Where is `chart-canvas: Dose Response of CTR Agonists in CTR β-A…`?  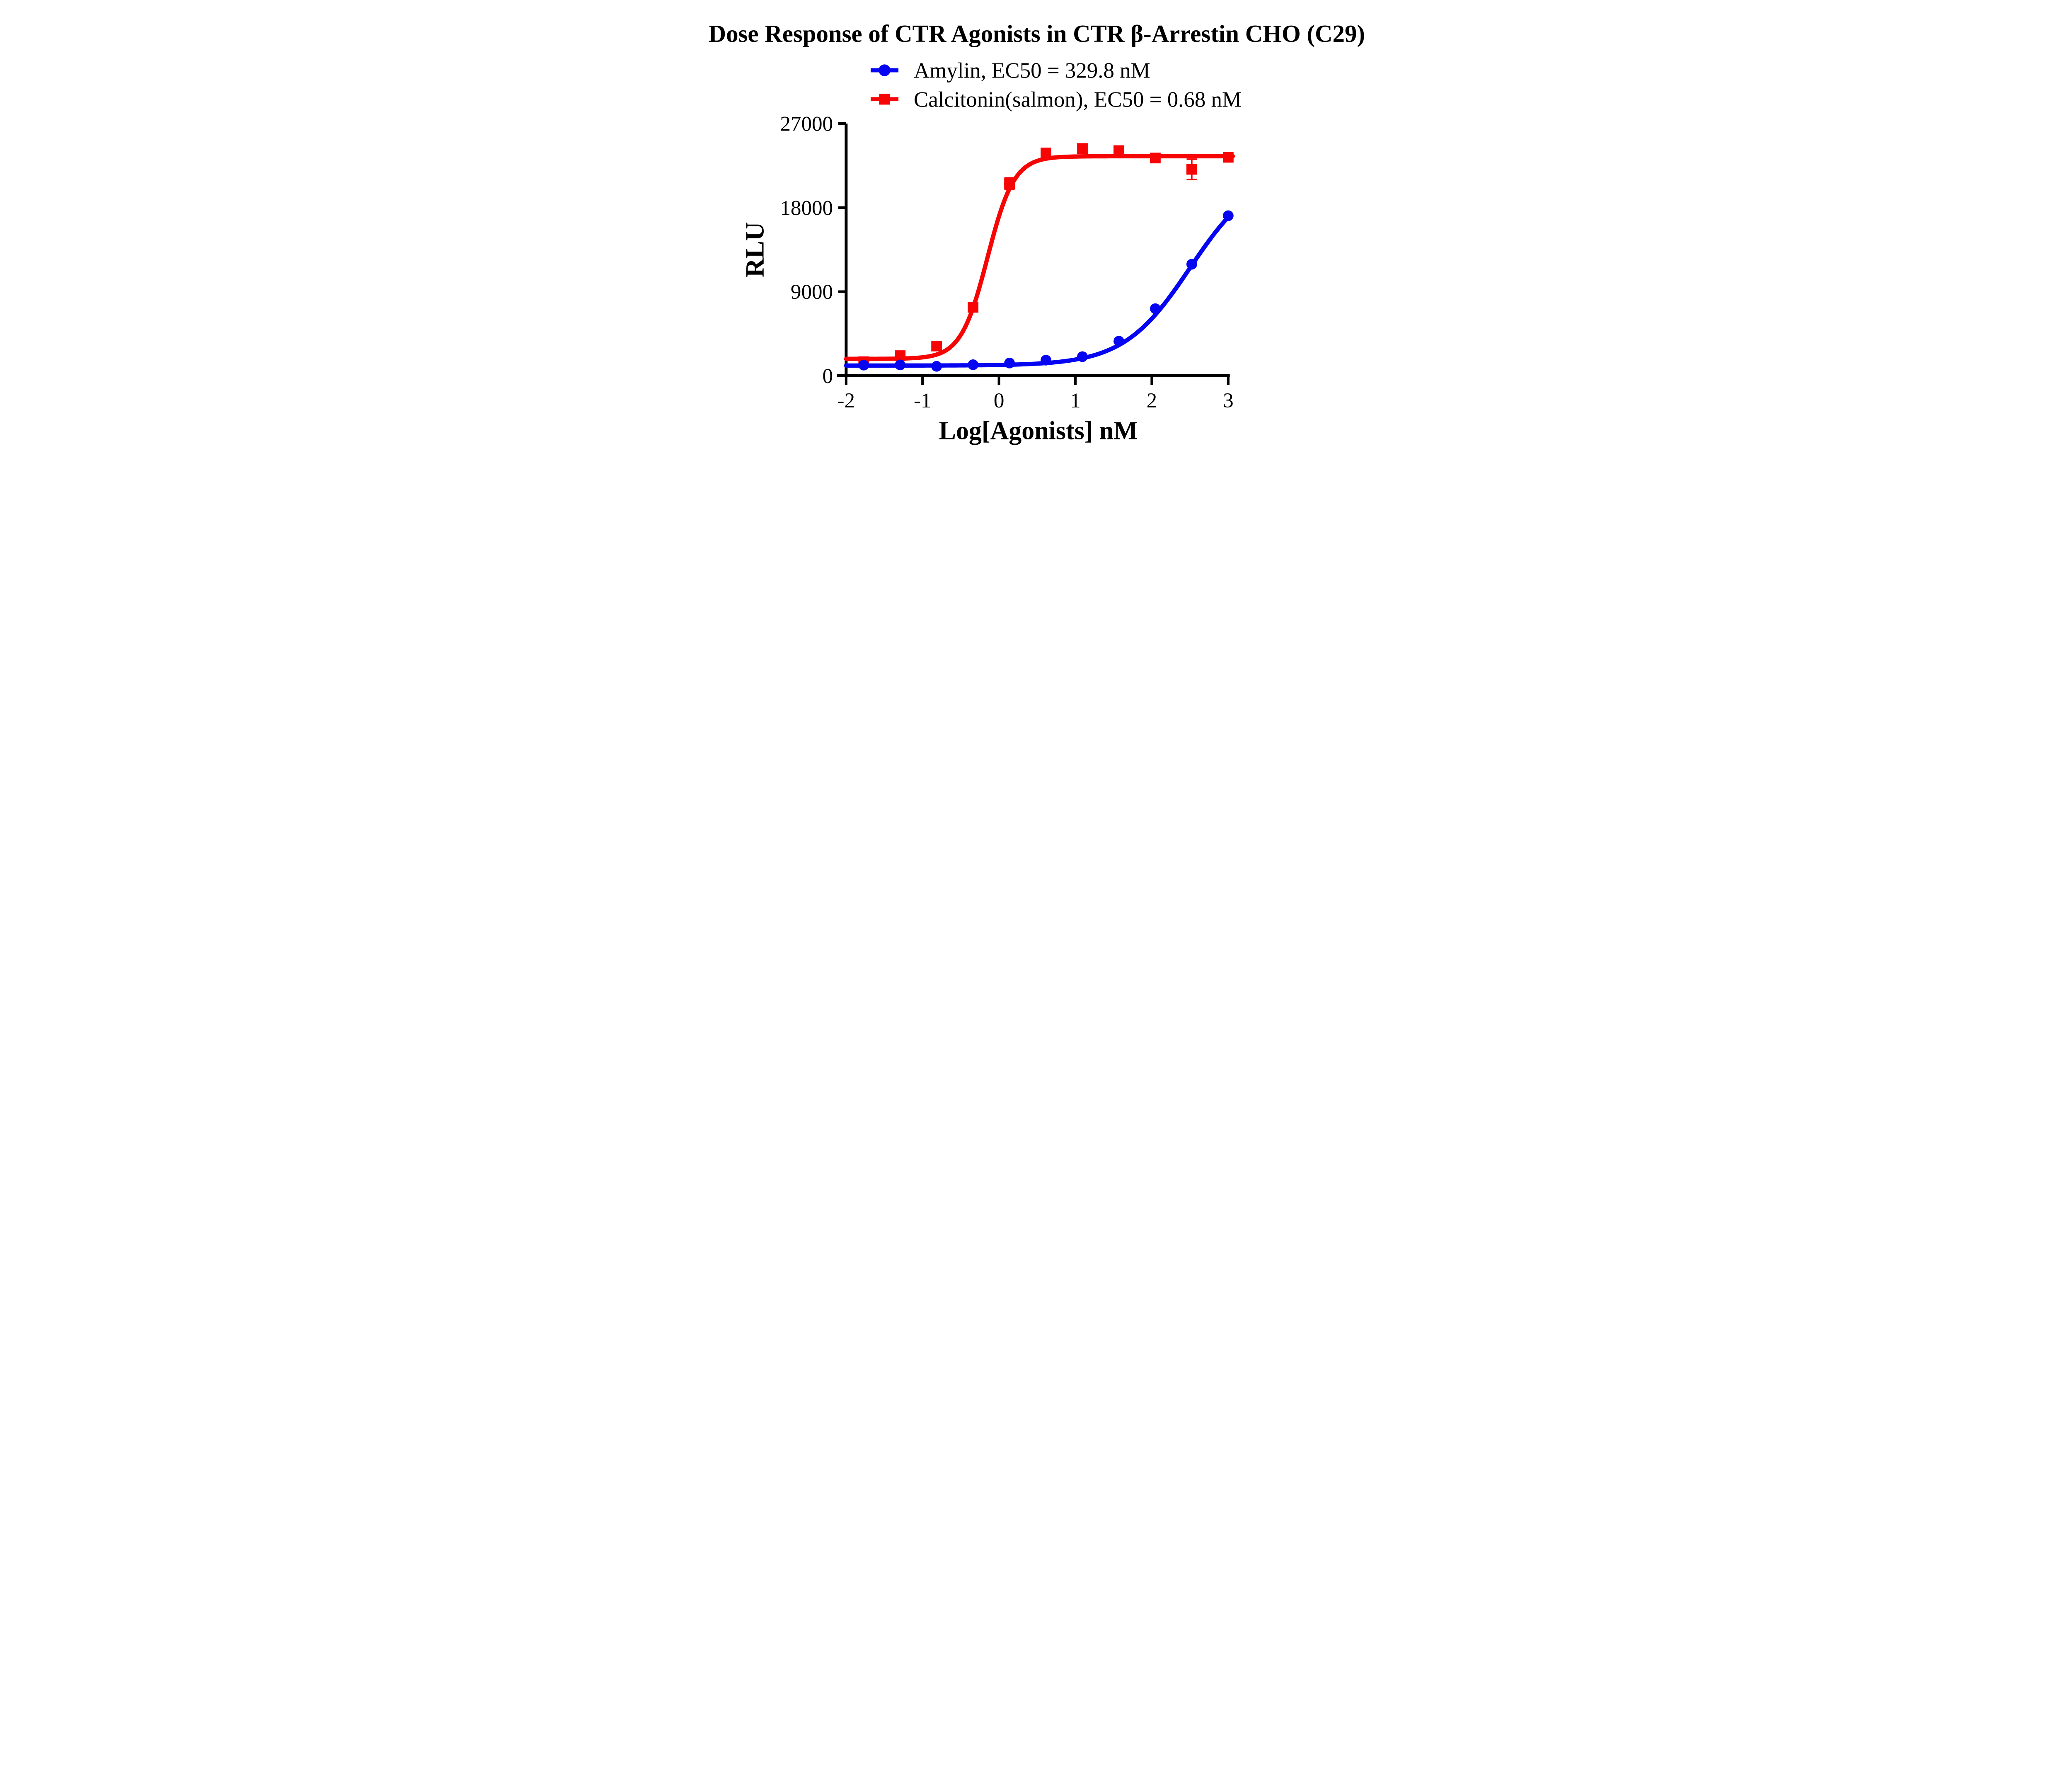
chart-canvas: Dose Response of CTR Agonists in CTR β-A… is located at coordinates (1036, 230).